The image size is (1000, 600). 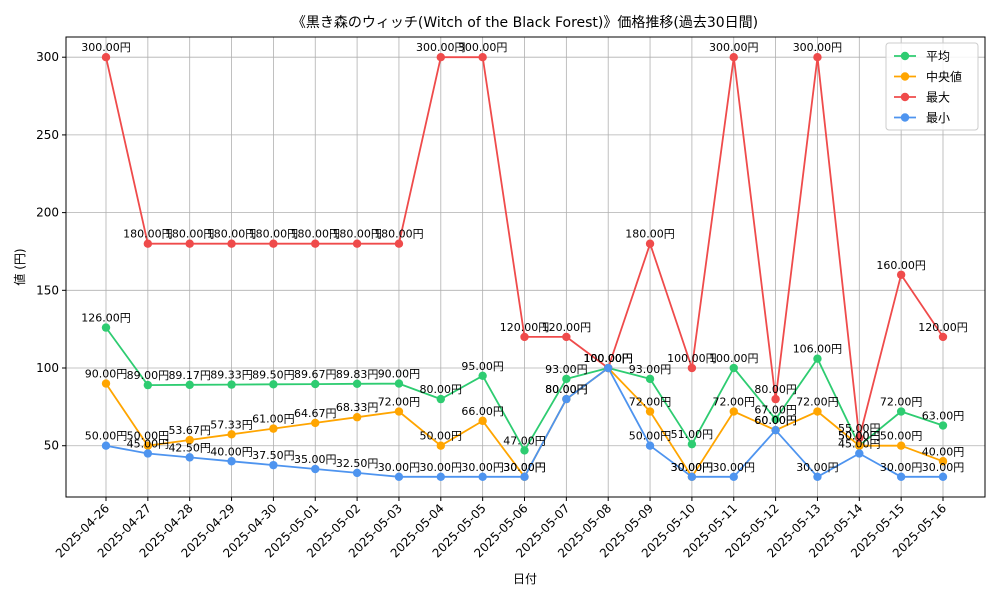 I want to click on data-label-min: 45.00円, so click(x=859, y=443).